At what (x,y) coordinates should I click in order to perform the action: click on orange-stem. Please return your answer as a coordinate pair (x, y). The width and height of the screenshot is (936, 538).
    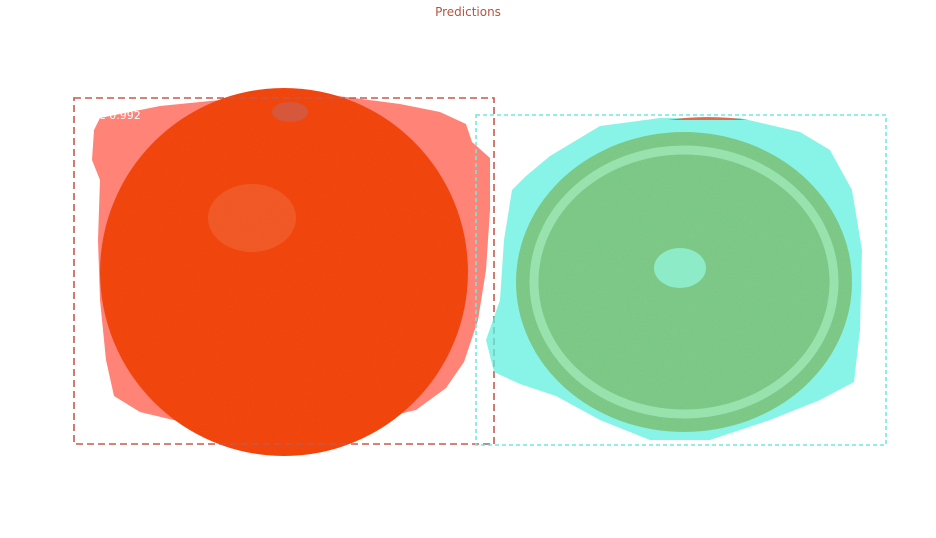
    Looking at the image, I should click on (290, 112).